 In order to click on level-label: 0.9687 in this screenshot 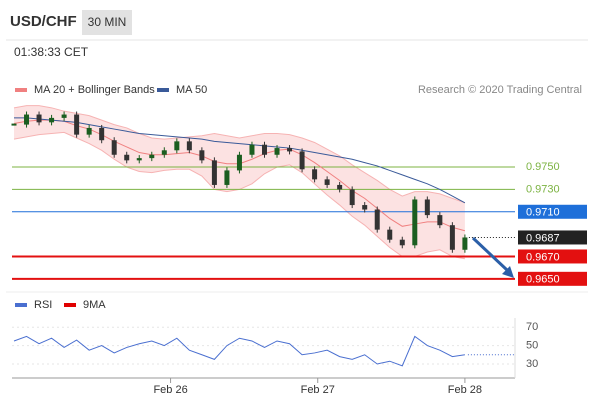, I will do `click(543, 238)`.